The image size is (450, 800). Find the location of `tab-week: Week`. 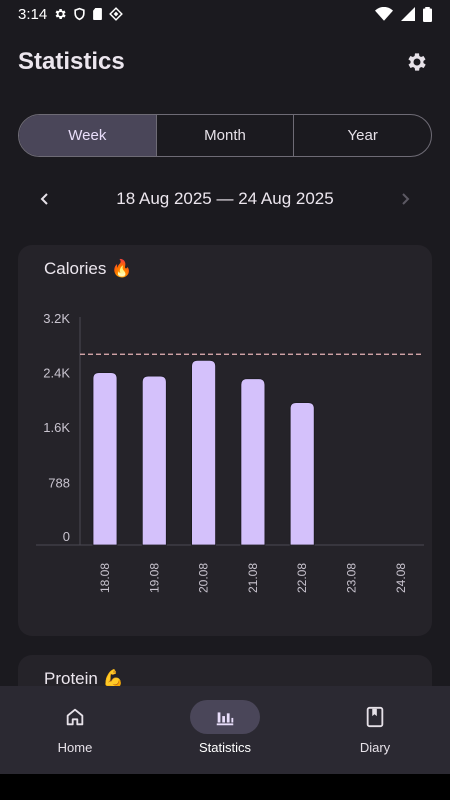

tab-week: Week is located at coordinates (88, 135).